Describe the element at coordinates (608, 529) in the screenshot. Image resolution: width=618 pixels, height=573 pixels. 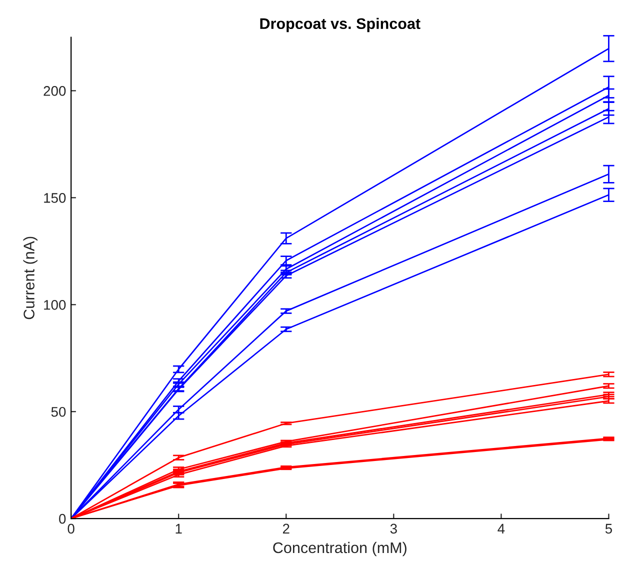
I see `x-tick-label: 5` at that location.